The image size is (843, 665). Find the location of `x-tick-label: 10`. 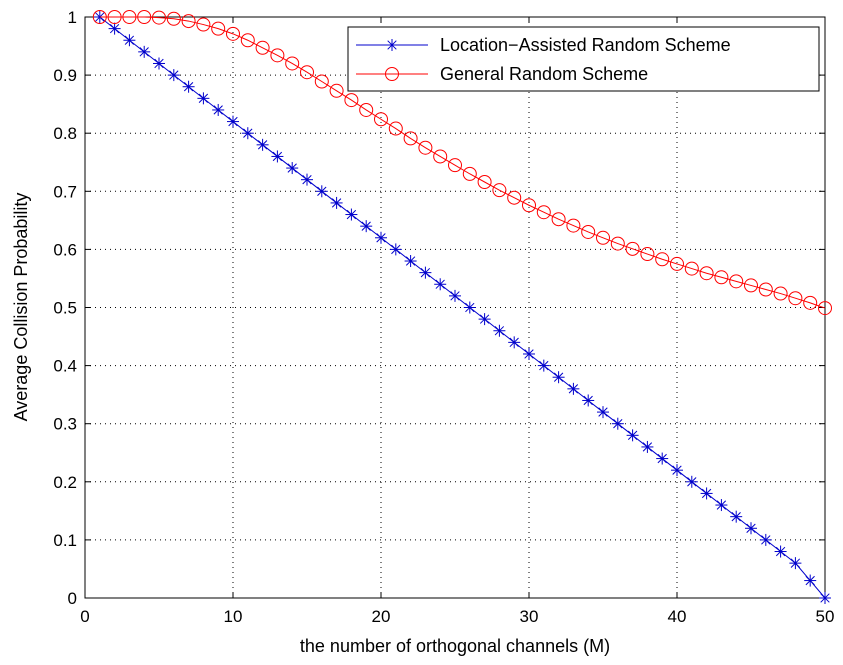

x-tick-label: 10 is located at coordinates (233, 616).